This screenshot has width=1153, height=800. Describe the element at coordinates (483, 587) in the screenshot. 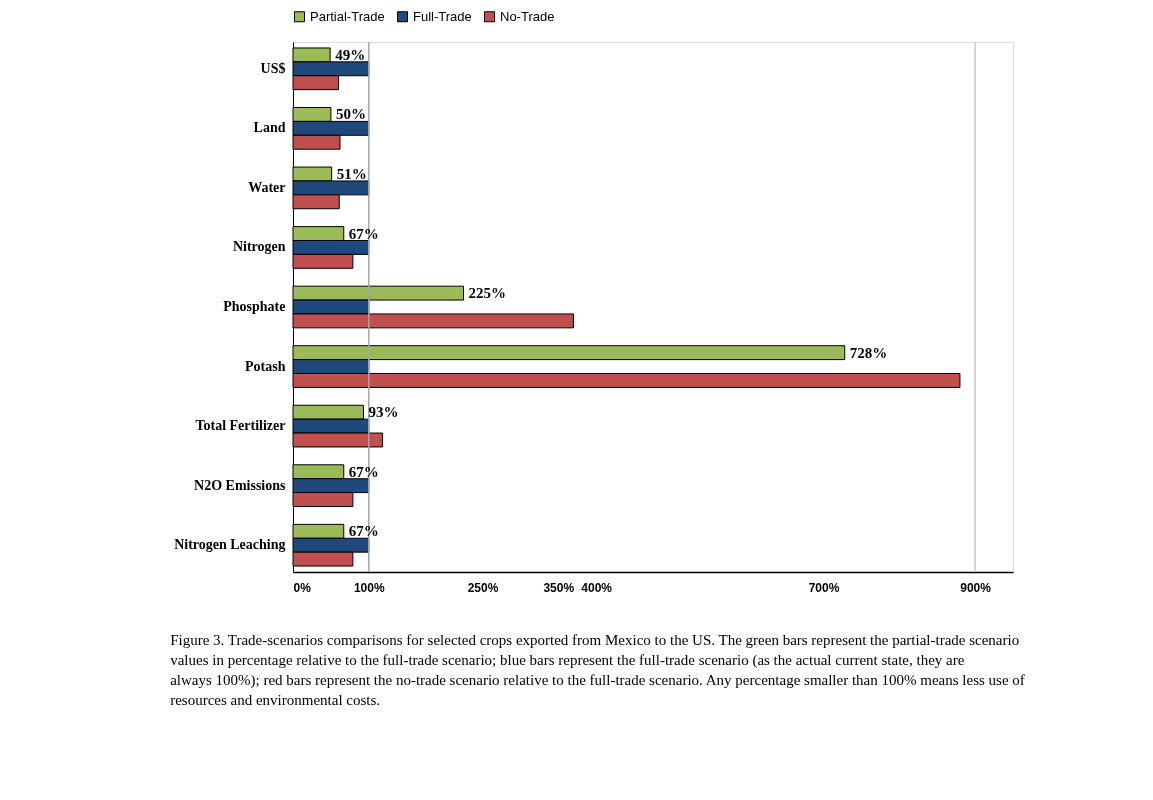

I see `x-tick-label: 250%` at that location.